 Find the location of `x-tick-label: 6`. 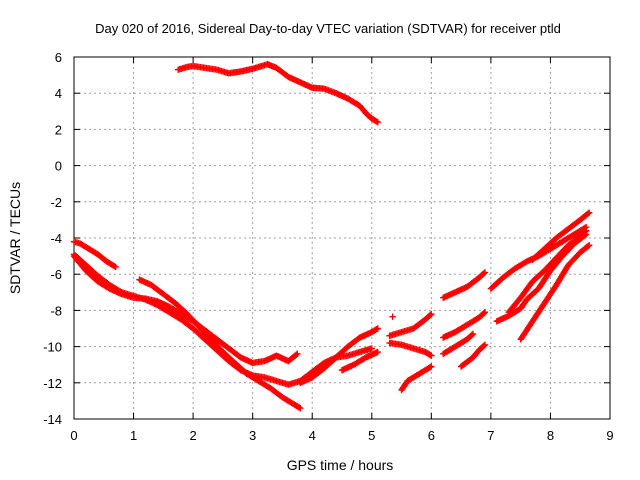

x-tick-label: 6 is located at coordinates (431, 435).